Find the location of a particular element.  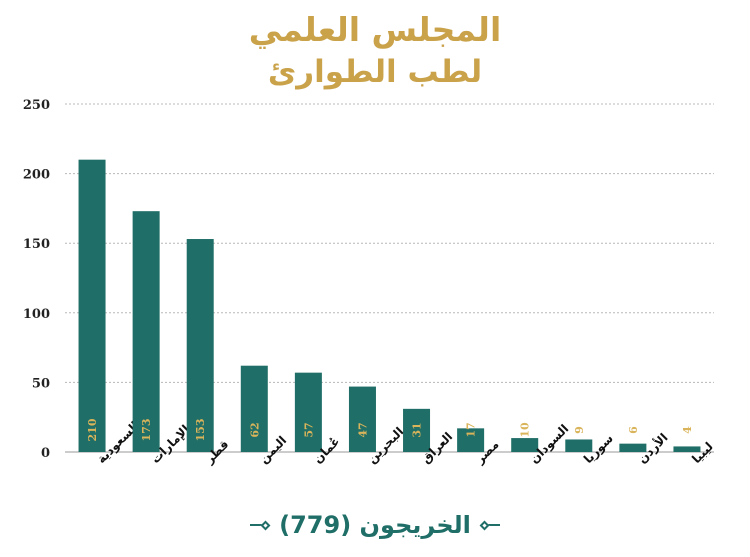

graduates-footer: الخريجون (779) is located at coordinates (375, 525).